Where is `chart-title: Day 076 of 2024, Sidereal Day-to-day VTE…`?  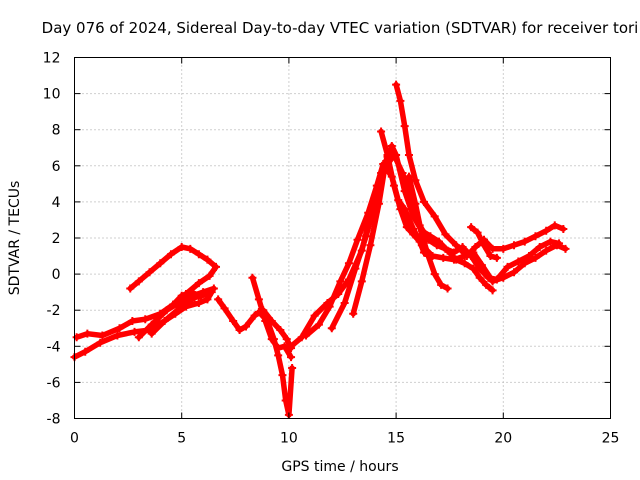 chart-title: Day 076 of 2024, Sidereal Day-to-day VTE… is located at coordinates (340, 28).